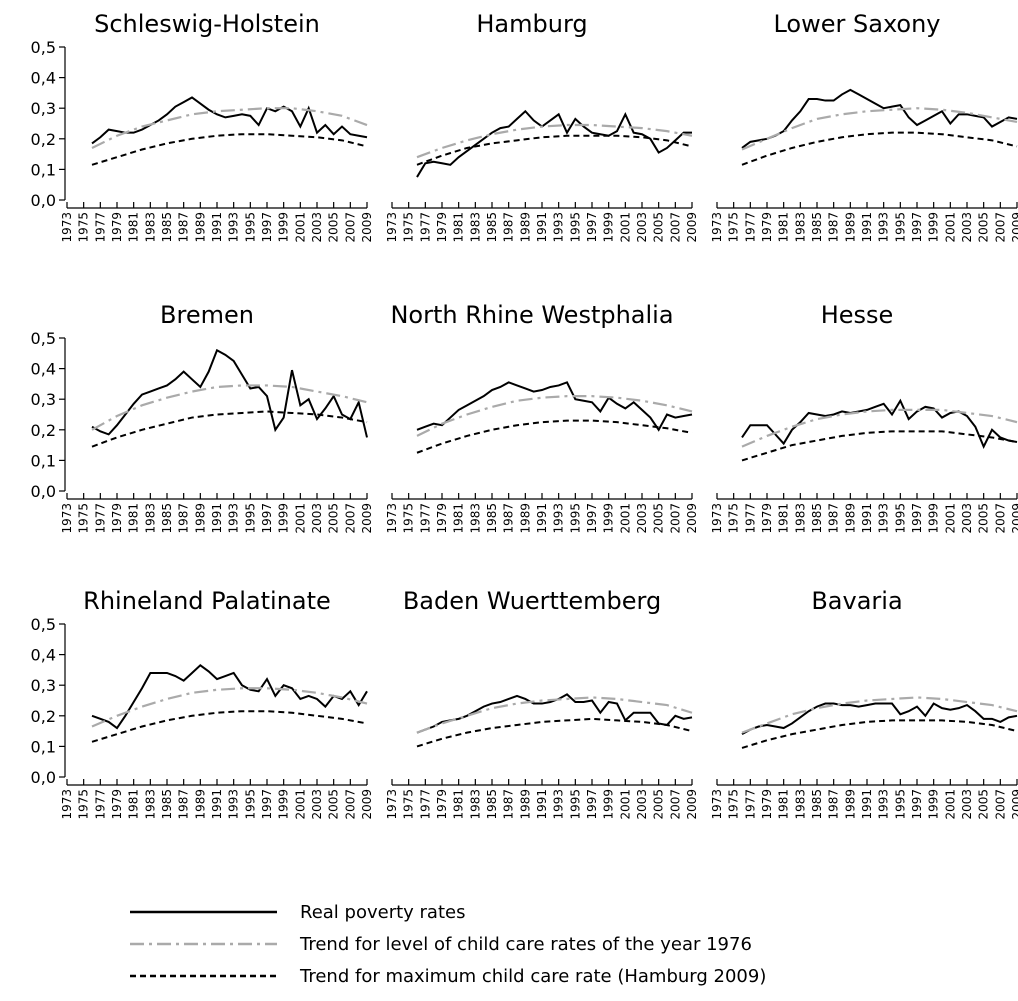 Image resolution: width=1018 pixels, height=1001 pixels. Describe the element at coordinates (43, 139) in the screenshot. I see `y-tick-label: 0,2` at that location.